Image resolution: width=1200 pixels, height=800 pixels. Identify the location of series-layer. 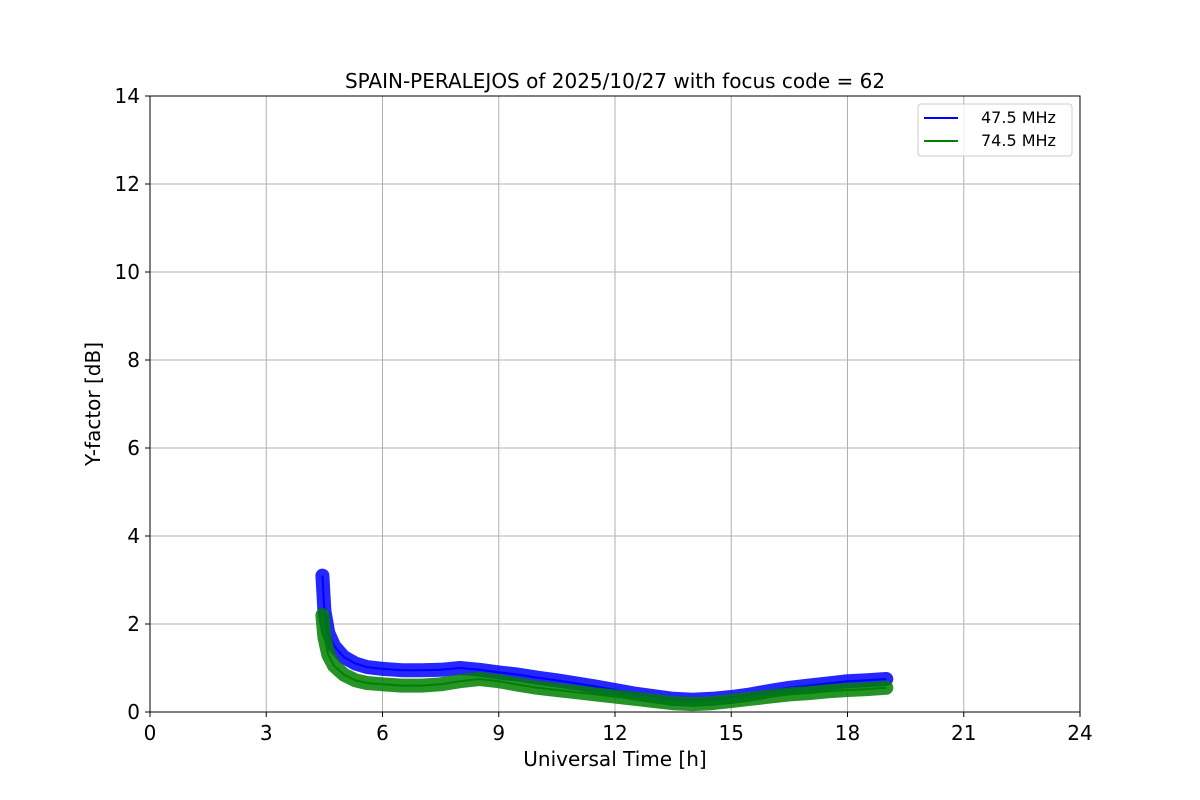
(604, 640).